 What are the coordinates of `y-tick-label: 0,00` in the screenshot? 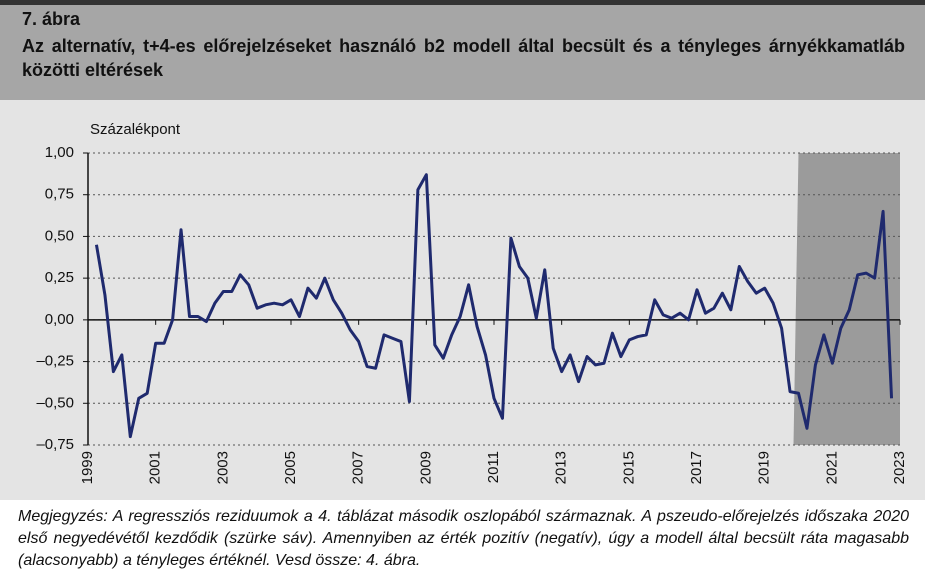 It's located at (59, 319).